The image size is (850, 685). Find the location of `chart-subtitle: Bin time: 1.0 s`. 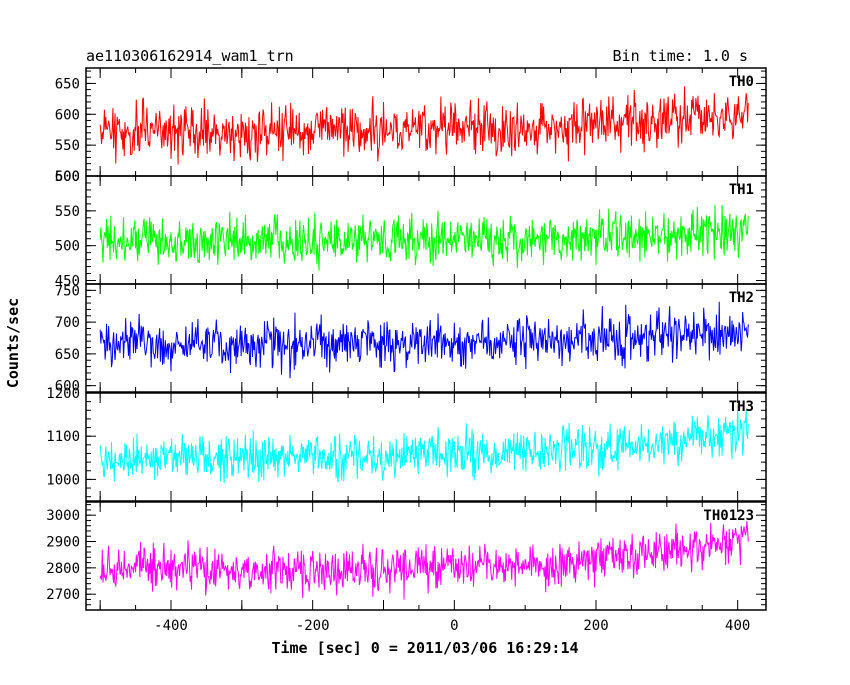

chart-subtitle: Bin time: 1.0 s is located at coordinates (680, 56).